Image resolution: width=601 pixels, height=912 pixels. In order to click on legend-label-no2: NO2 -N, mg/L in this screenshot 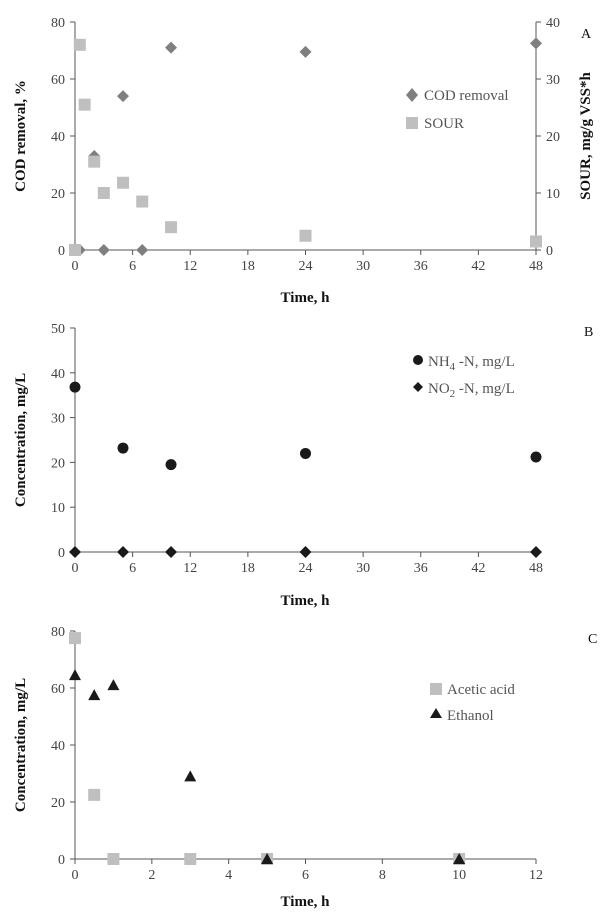, I will do `click(471, 390)`.